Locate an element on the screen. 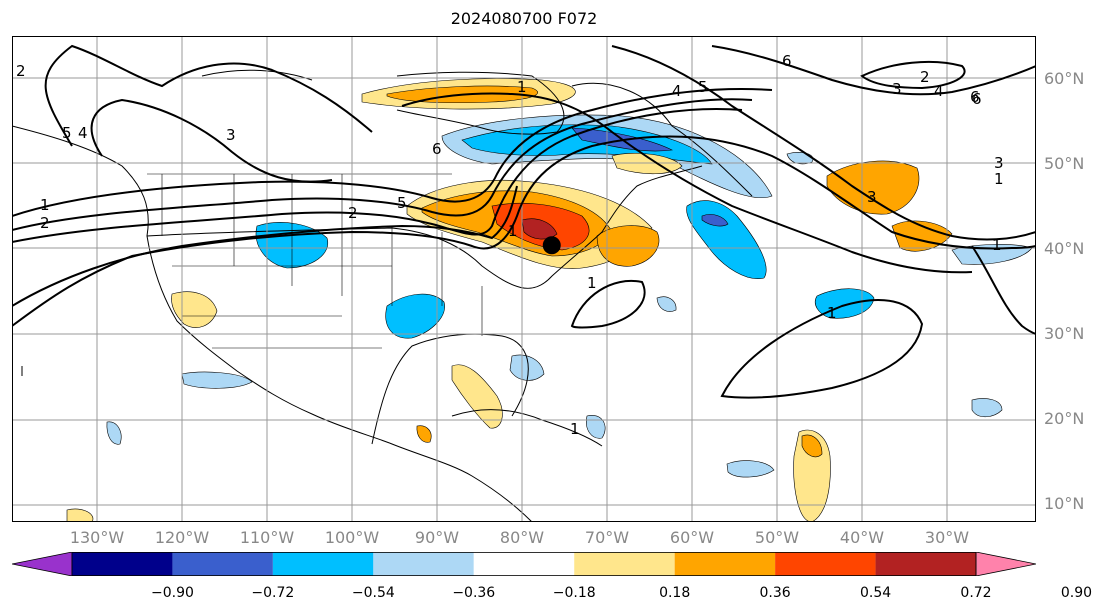 The width and height of the screenshot is (1105, 615). colorbar-level-label: −0.90 is located at coordinates (172, 593).